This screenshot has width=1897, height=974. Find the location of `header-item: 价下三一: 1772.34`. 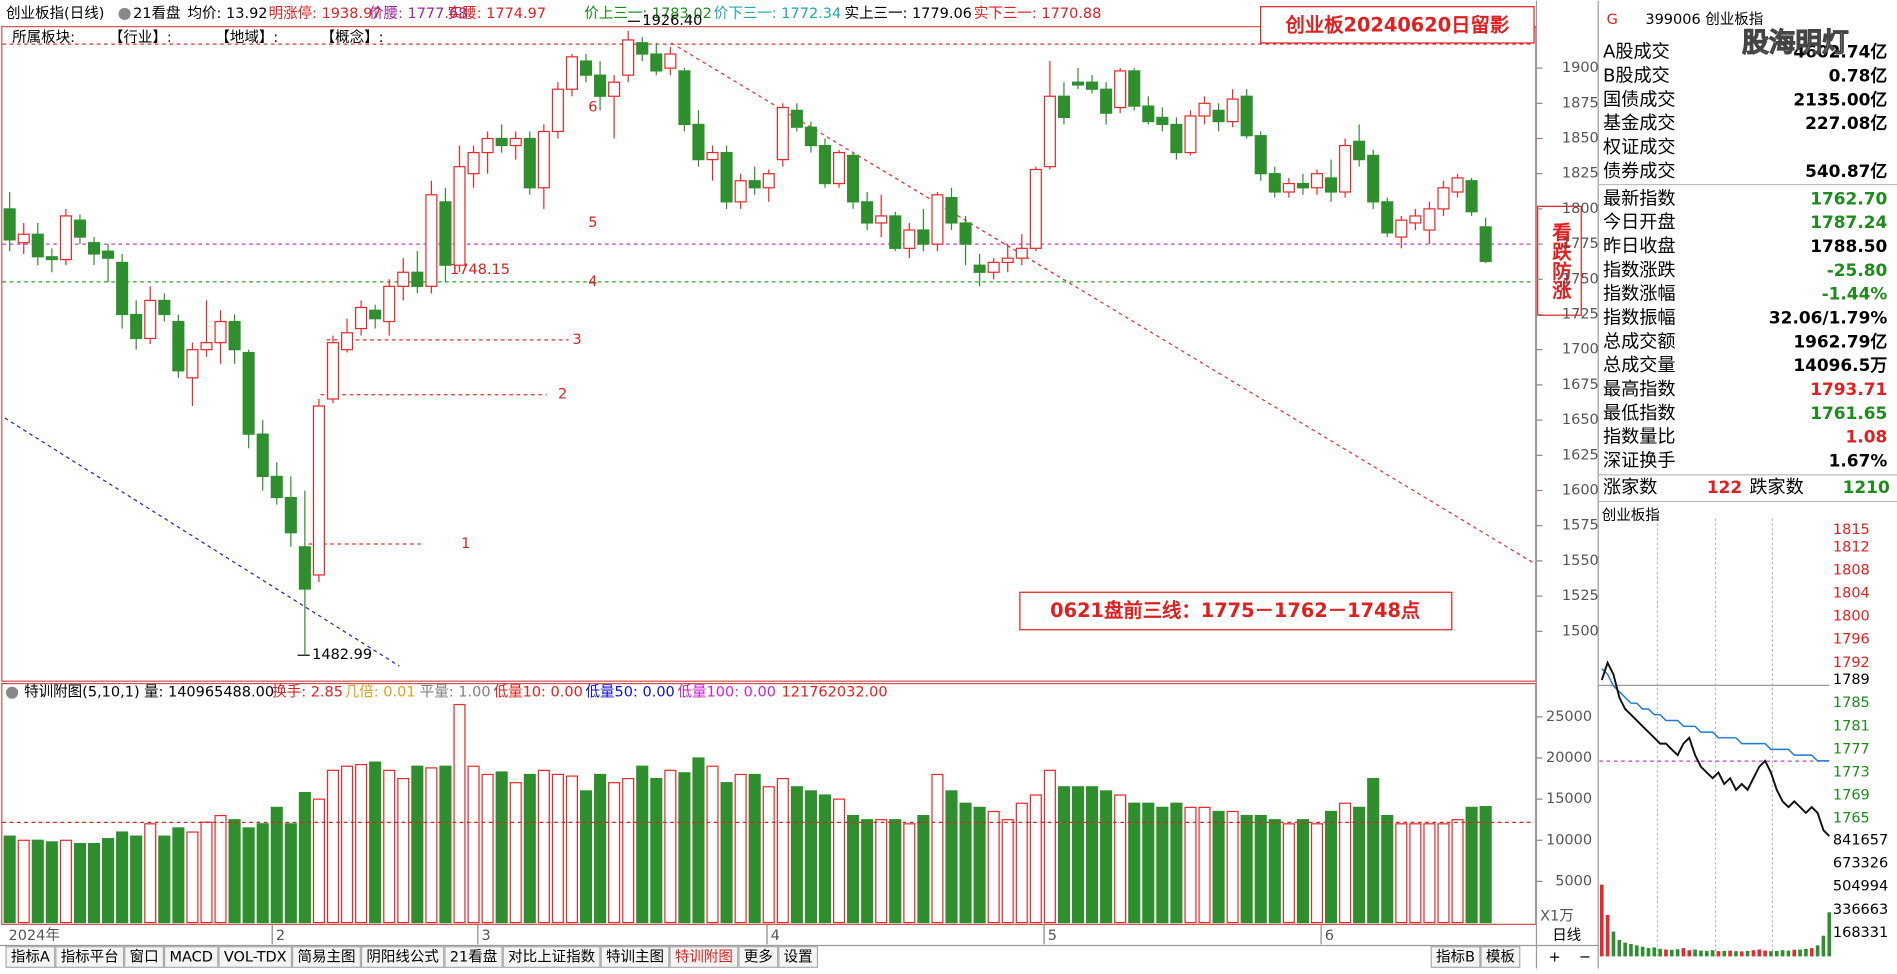

header-item: 价下三一: 1772.34 is located at coordinates (777, 14).